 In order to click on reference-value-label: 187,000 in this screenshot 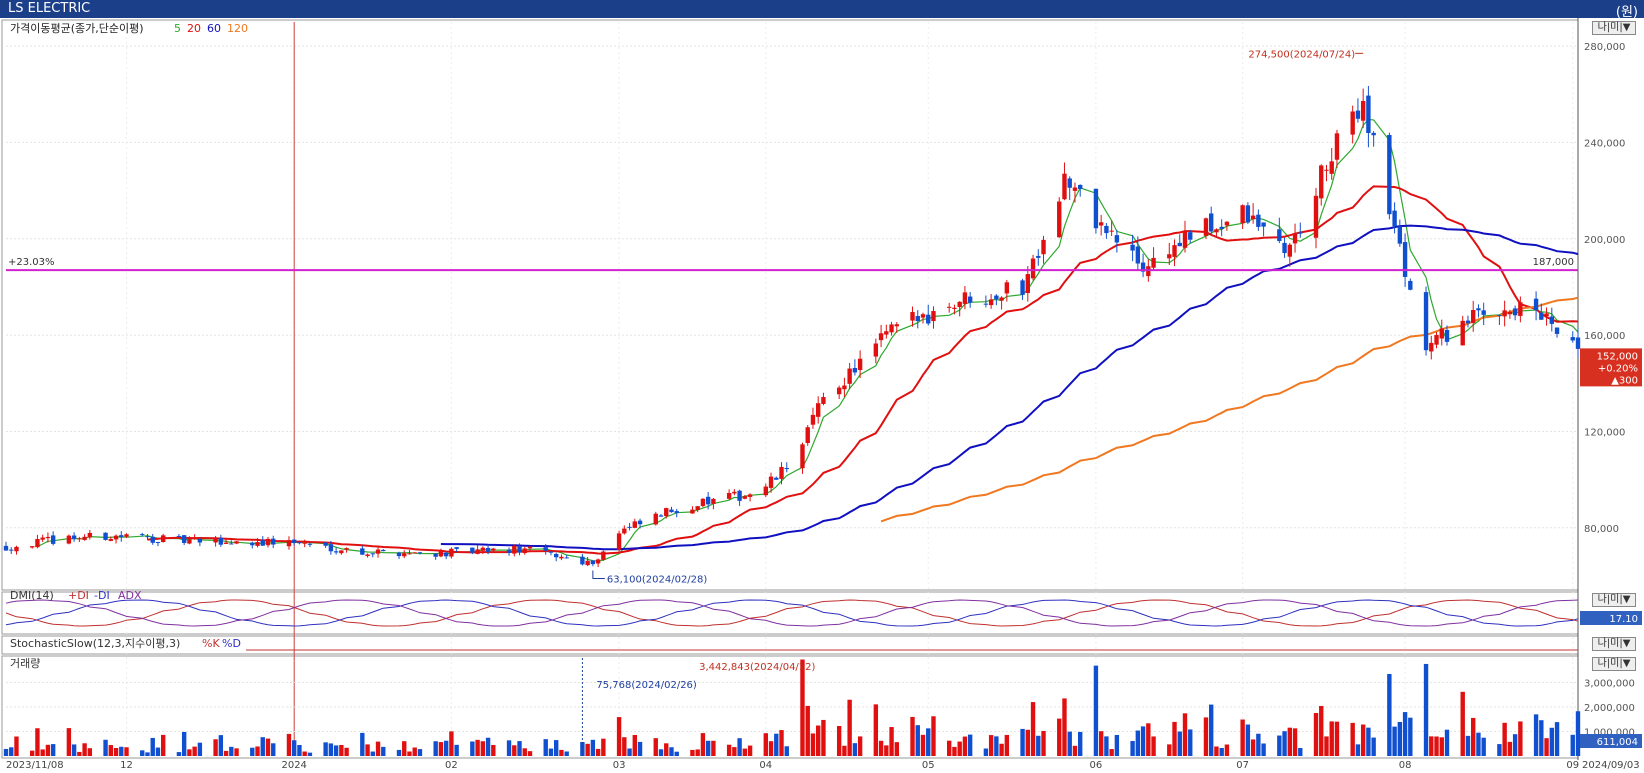, I will do `click(1553, 262)`.